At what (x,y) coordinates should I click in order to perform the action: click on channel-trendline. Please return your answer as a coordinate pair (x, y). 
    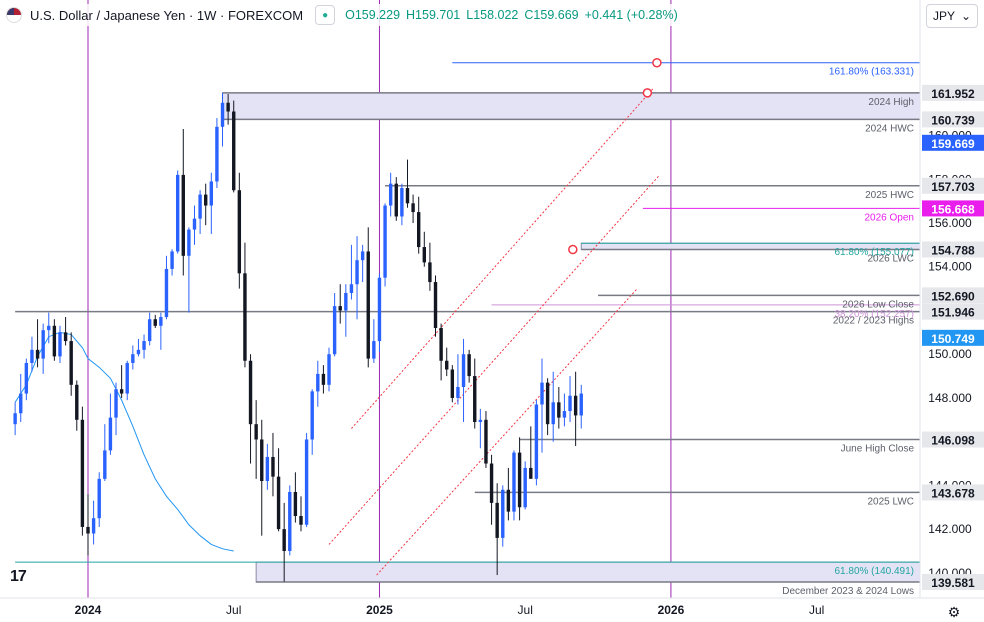
    Looking at the image, I should click on (507, 432).